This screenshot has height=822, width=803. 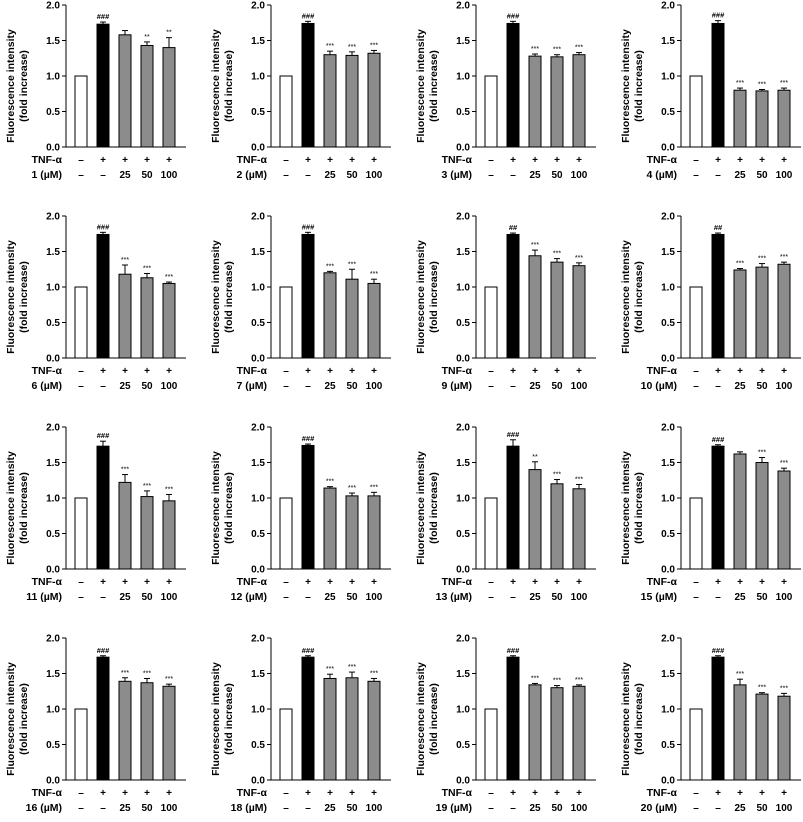 What do you see at coordinates (463, 323) in the screenshot?
I see `y-tick-label: 0.5` at bounding box center [463, 323].